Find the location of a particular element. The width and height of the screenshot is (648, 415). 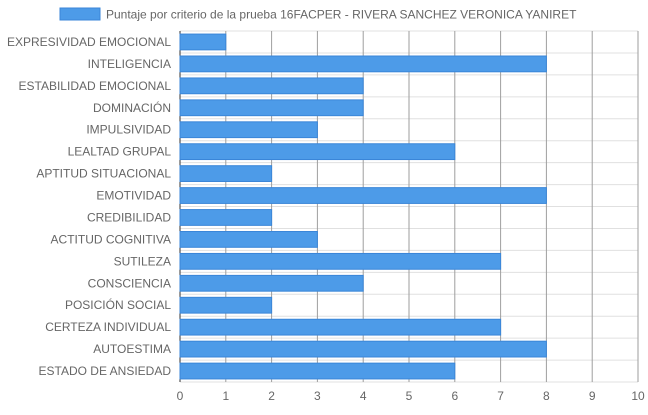

x-tick-label: 10 is located at coordinates (638, 396).